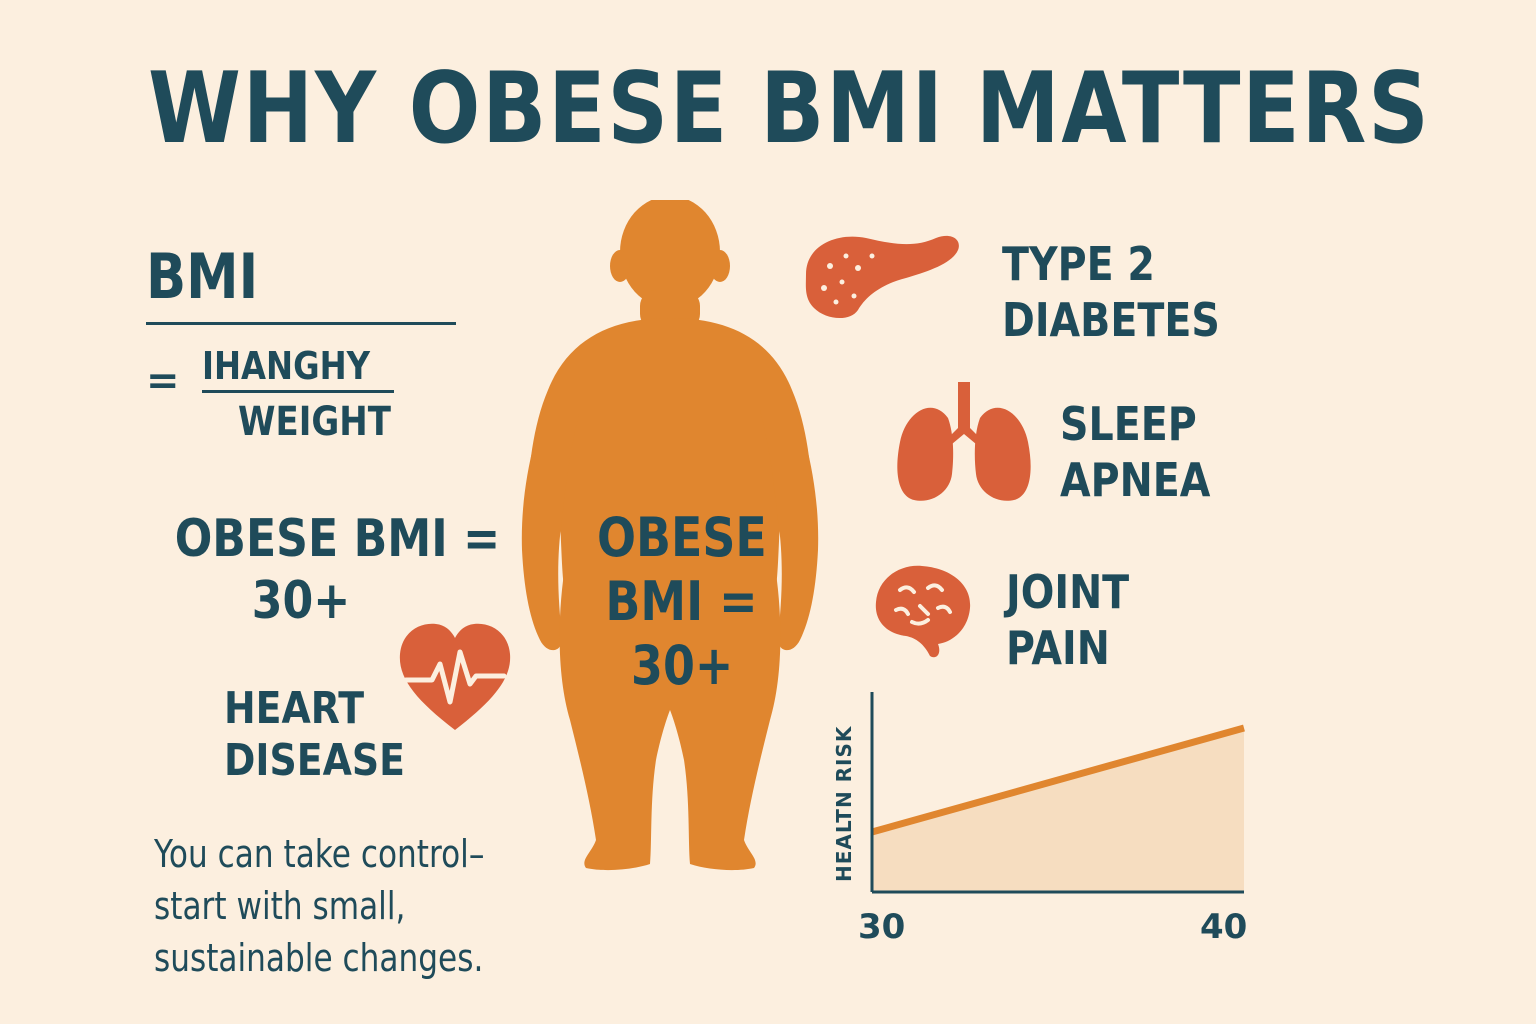 This screenshot has height=1024, width=1536. I want to click on tagline-line3: sustainable changes., so click(319, 958).